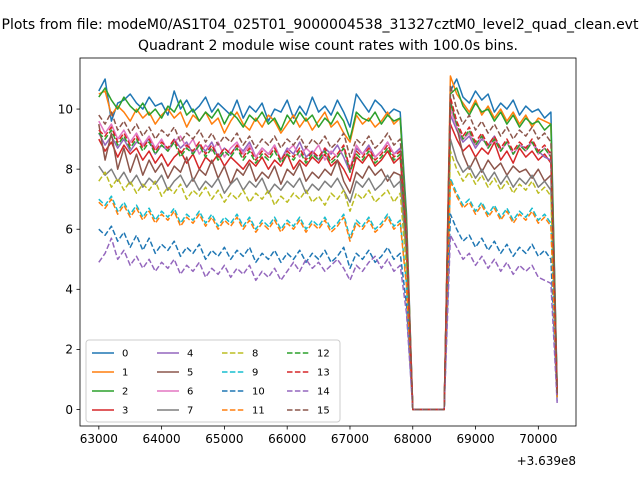 This screenshot has width=640, height=480. I want to click on y-tick-label: 4, so click(69, 290).